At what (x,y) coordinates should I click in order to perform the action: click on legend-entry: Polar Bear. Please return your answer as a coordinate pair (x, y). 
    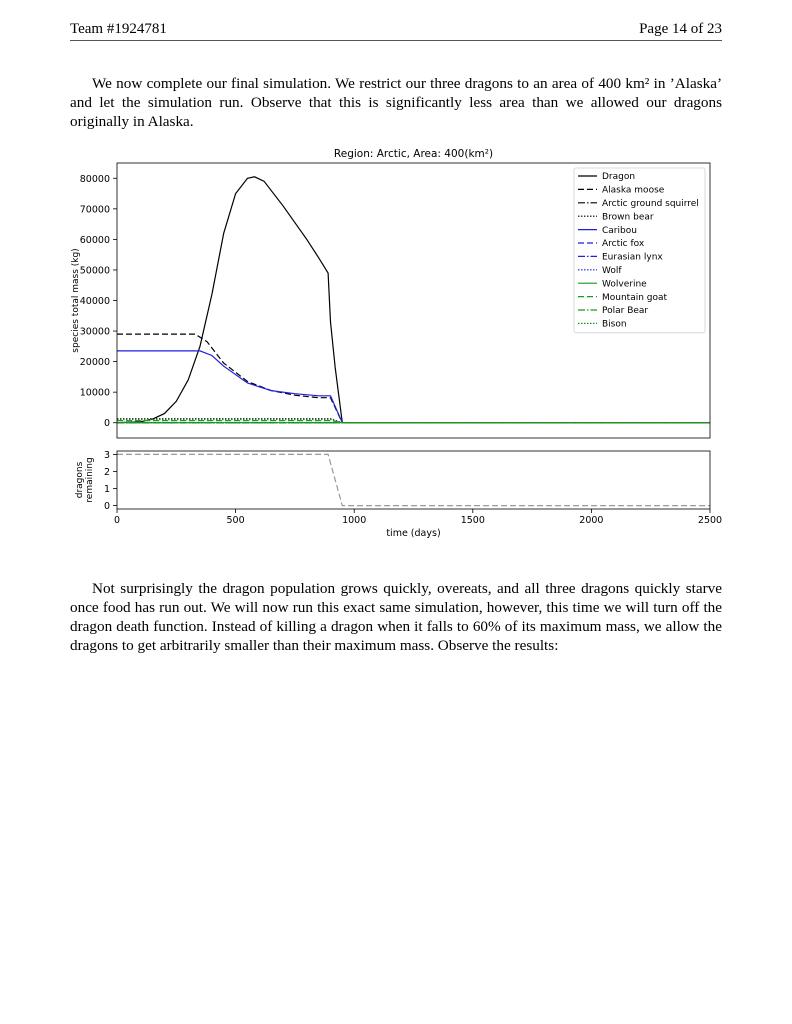
    Looking at the image, I should click on (625, 311).